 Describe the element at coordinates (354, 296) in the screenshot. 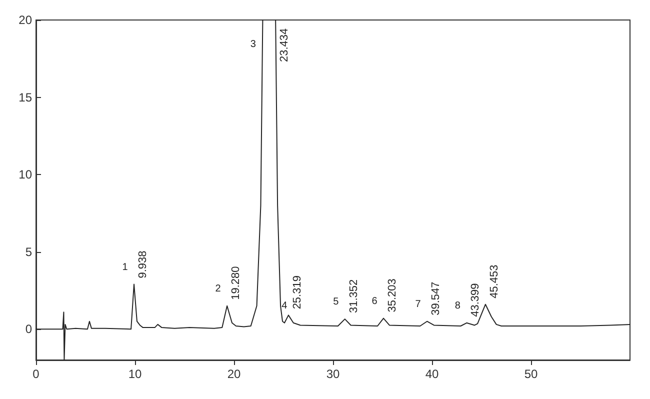

I see `annotation: 31.352` at that location.